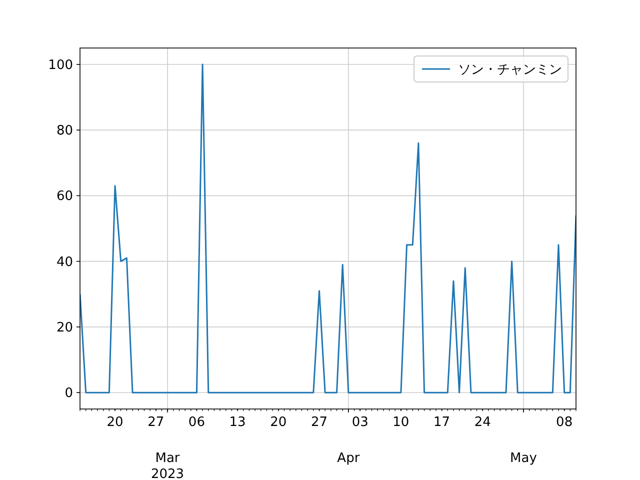 Image resolution: width=640 pixels, height=480 pixels. What do you see at coordinates (442, 422) in the screenshot?
I see `x-tick-label: 17` at bounding box center [442, 422].